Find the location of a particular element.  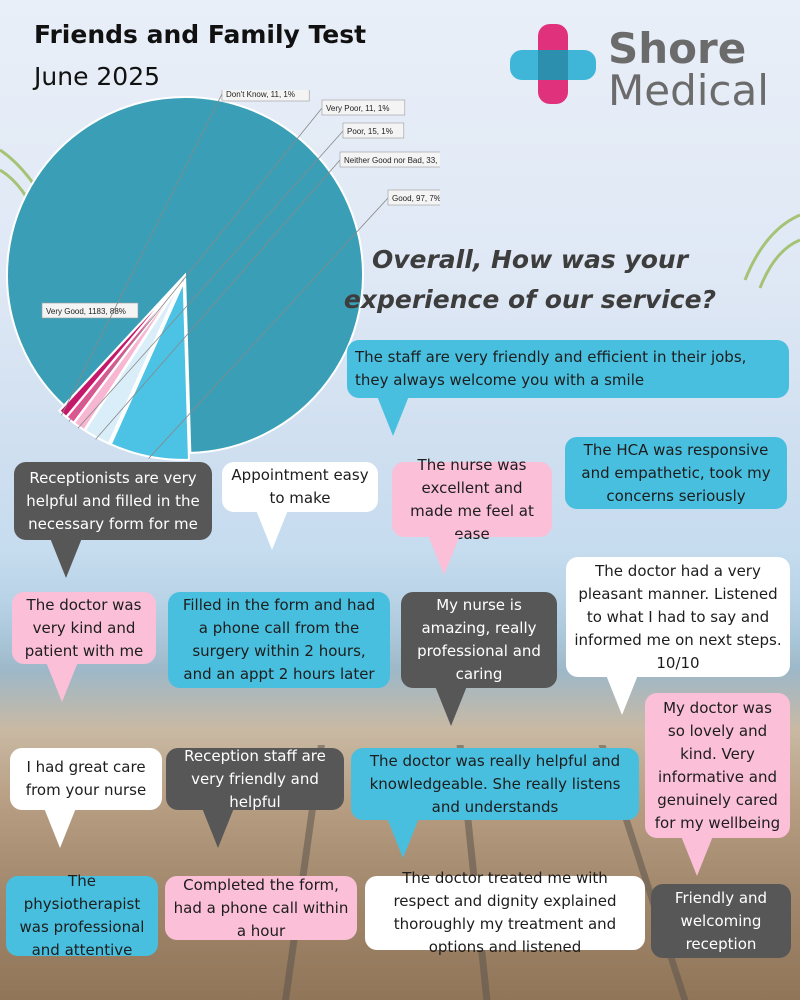

pie-data-label: Good, 97, 7% is located at coordinates (413, 197).